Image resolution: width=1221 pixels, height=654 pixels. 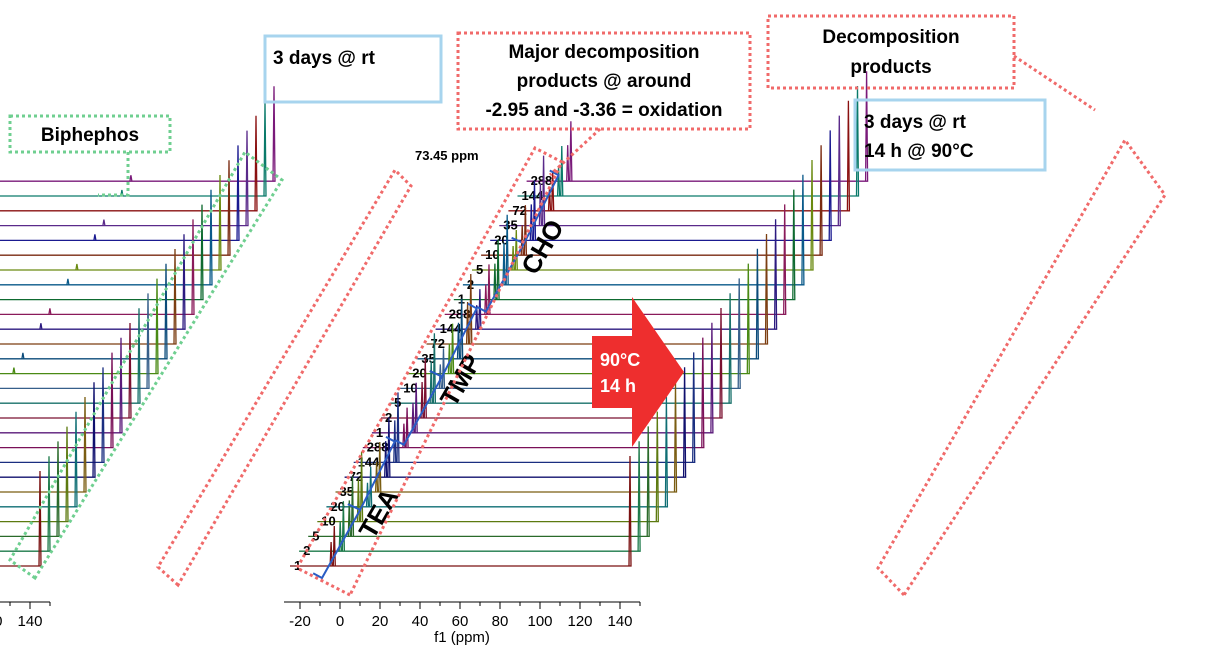 I want to click on trace-time-label: 5, so click(x=479, y=269).